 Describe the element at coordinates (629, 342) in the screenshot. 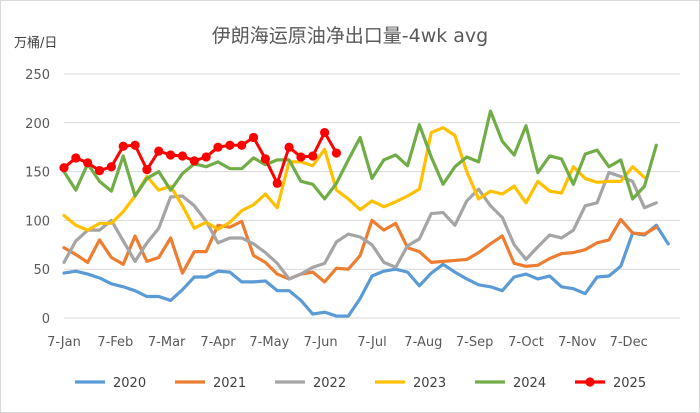

I see `x-tick-label: 7-Dec` at that location.